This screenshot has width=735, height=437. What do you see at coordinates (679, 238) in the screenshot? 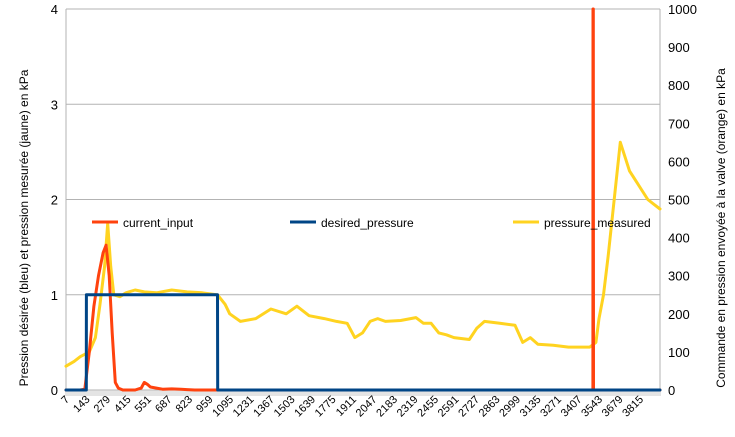
I see `y-right-tick-label: 400` at bounding box center [679, 238].